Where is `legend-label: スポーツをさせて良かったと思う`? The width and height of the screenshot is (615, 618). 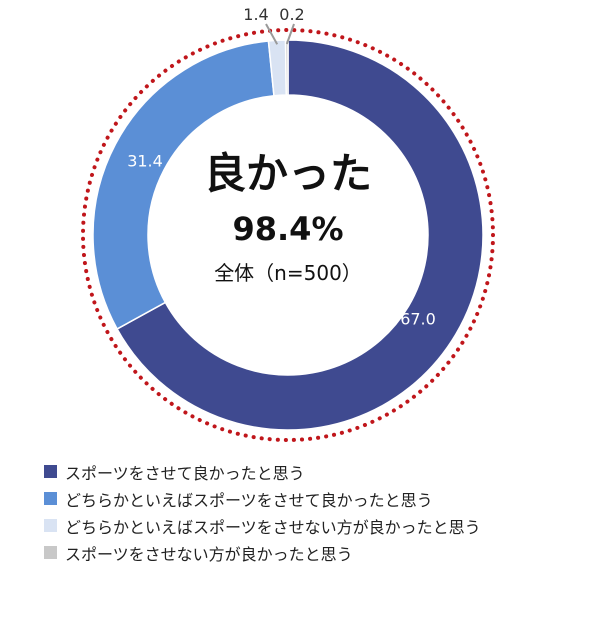
legend-label: スポーツをさせて良かったと思う is located at coordinates (185, 473).